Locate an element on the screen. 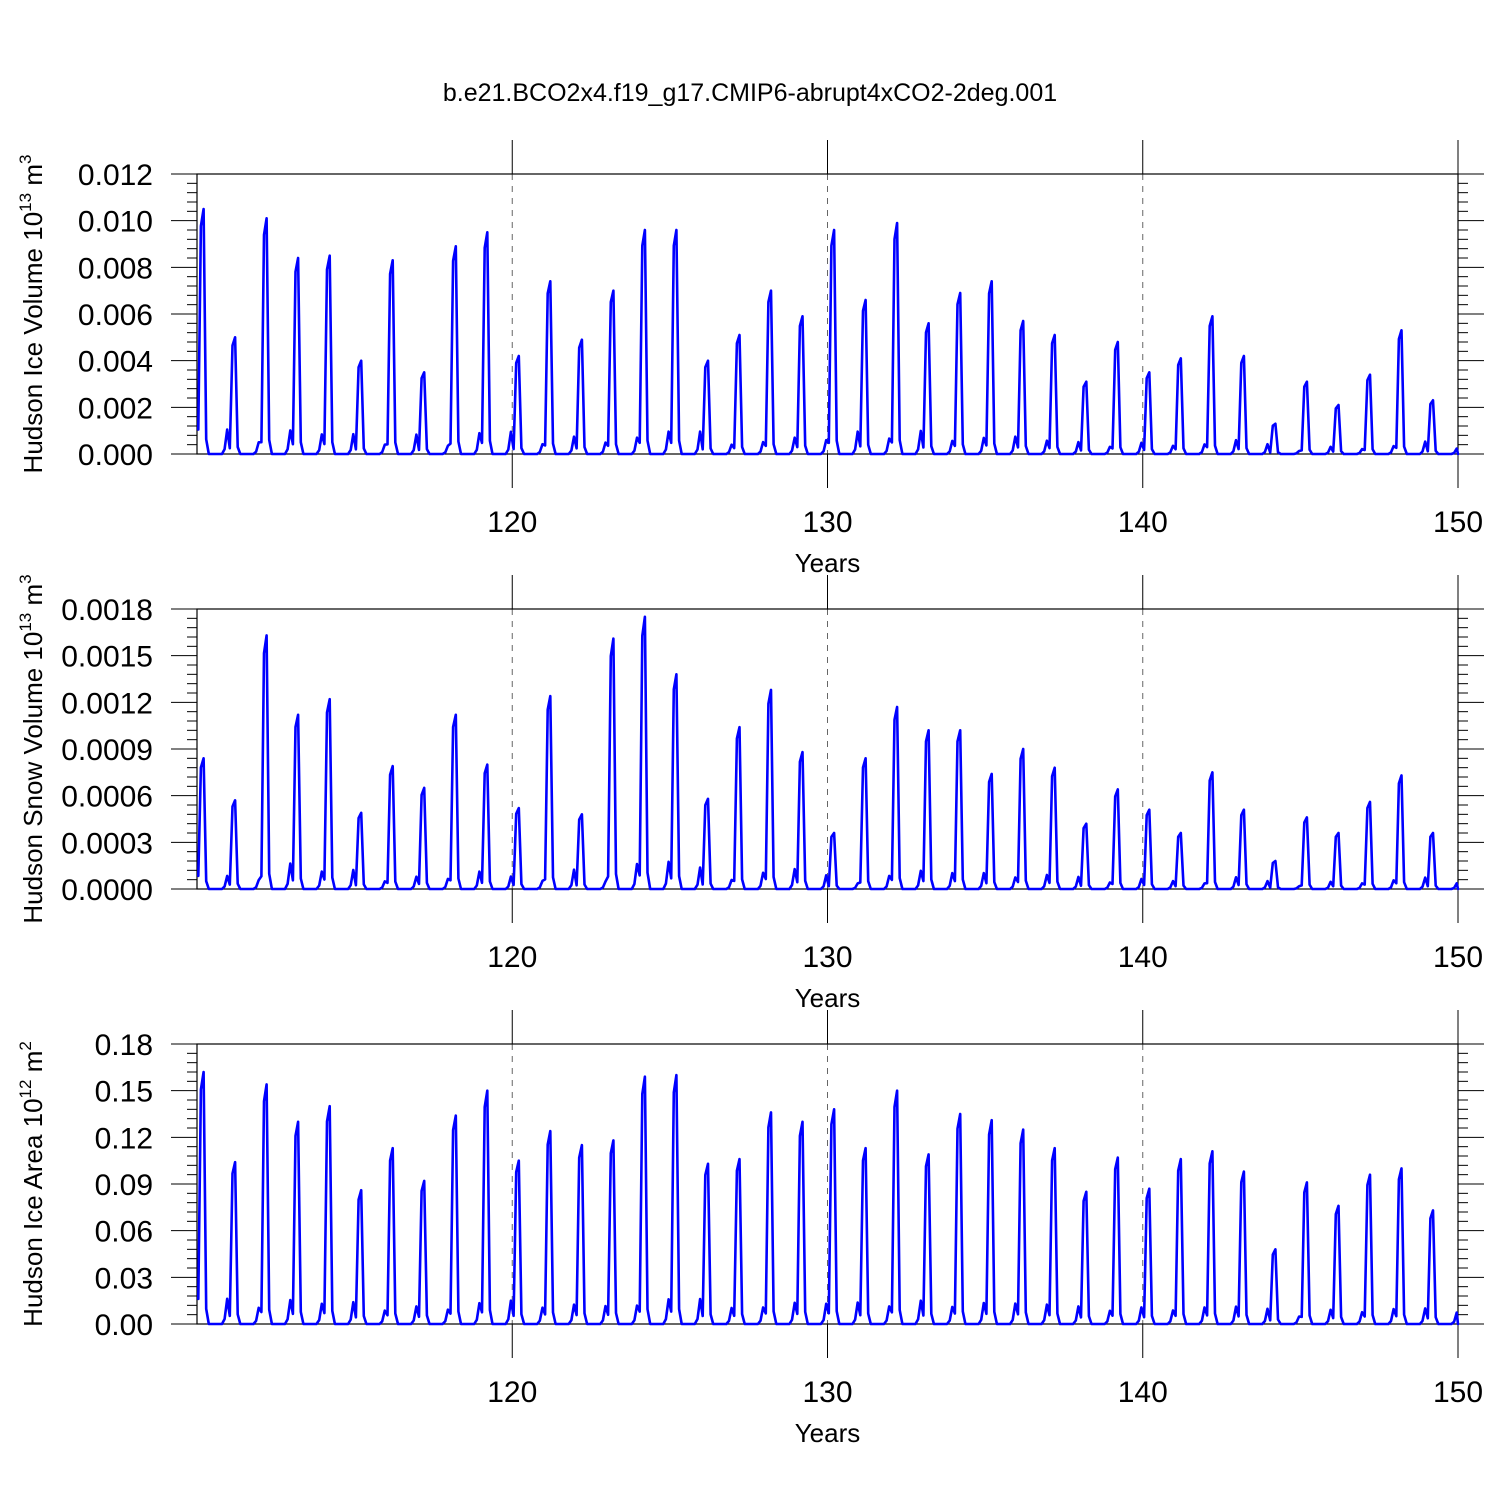  y-tick-label: 0.00 is located at coordinates (124, 1325).